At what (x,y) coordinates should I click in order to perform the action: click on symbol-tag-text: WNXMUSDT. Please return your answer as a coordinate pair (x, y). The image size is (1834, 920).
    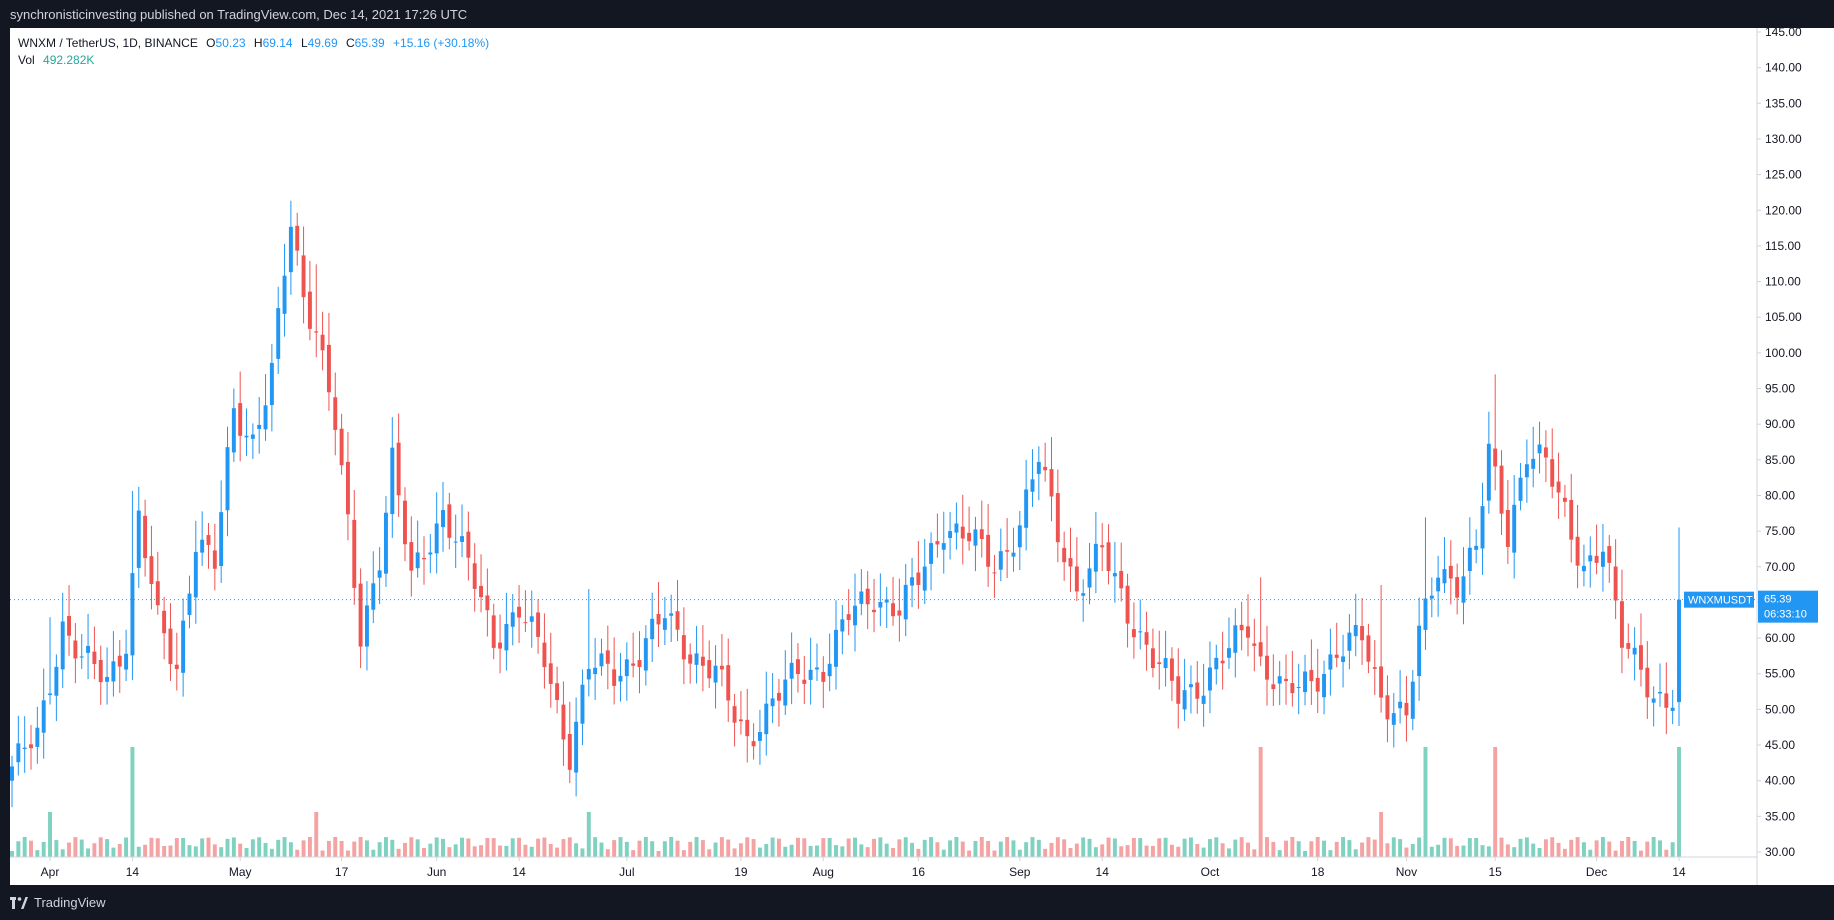
    Looking at the image, I should click on (1720, 601).